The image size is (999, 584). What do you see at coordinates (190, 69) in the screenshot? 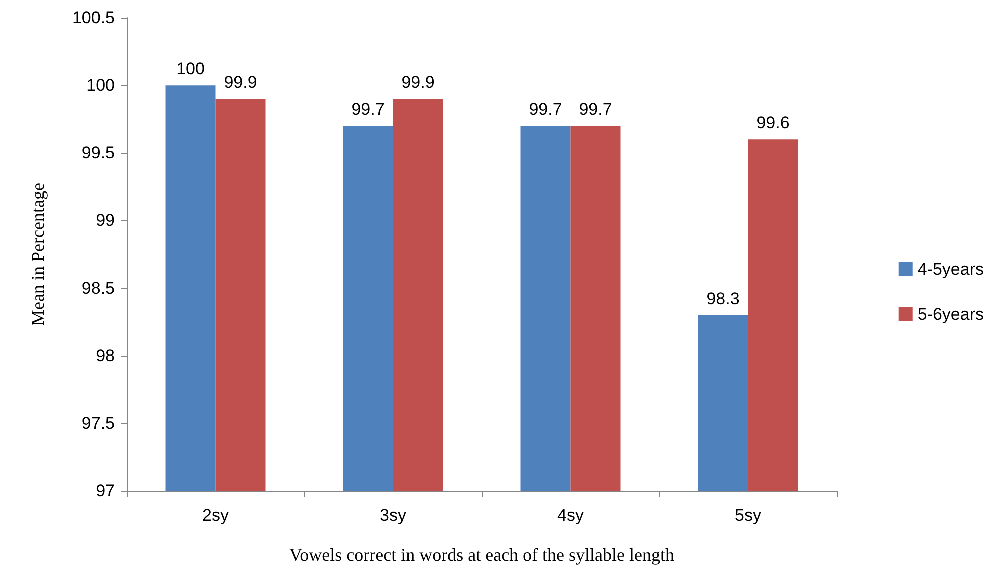
I see `data-label: 100` at bounding box center [190, 69].